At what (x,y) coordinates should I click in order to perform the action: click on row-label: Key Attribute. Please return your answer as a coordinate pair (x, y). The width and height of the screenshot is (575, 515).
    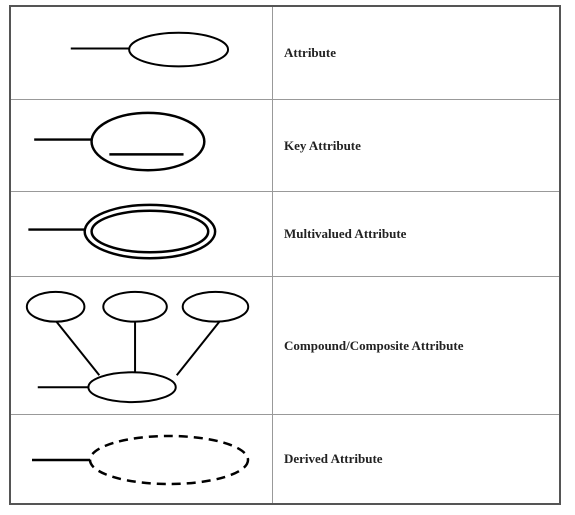
    Looking at the image, I should click on (322, 145).